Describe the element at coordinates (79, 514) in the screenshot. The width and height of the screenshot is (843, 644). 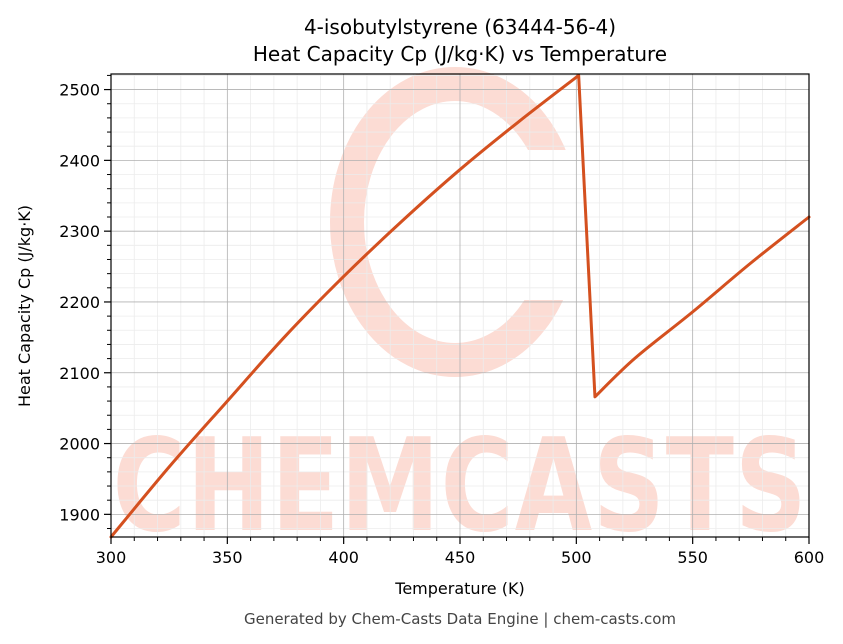
I see `y-tick-label: 1900` at that location.